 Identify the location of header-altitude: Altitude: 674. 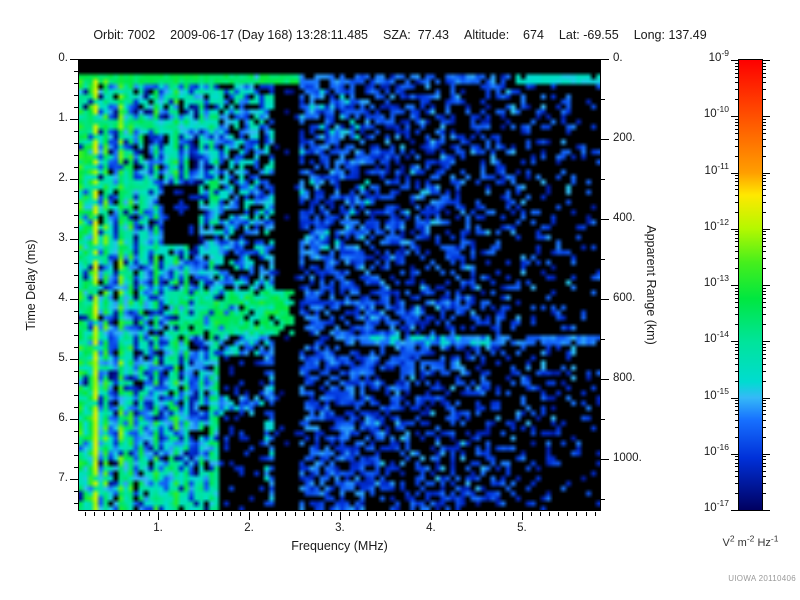
(504, 35).